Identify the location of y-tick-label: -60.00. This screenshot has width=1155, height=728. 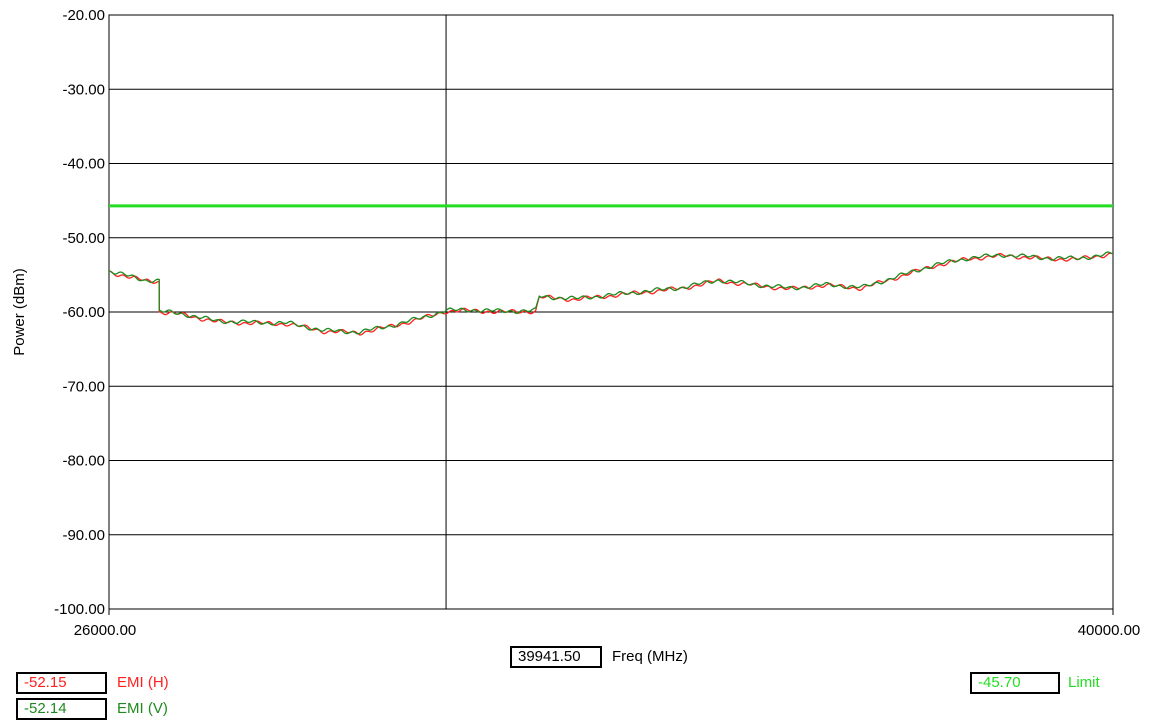
(83, 312).